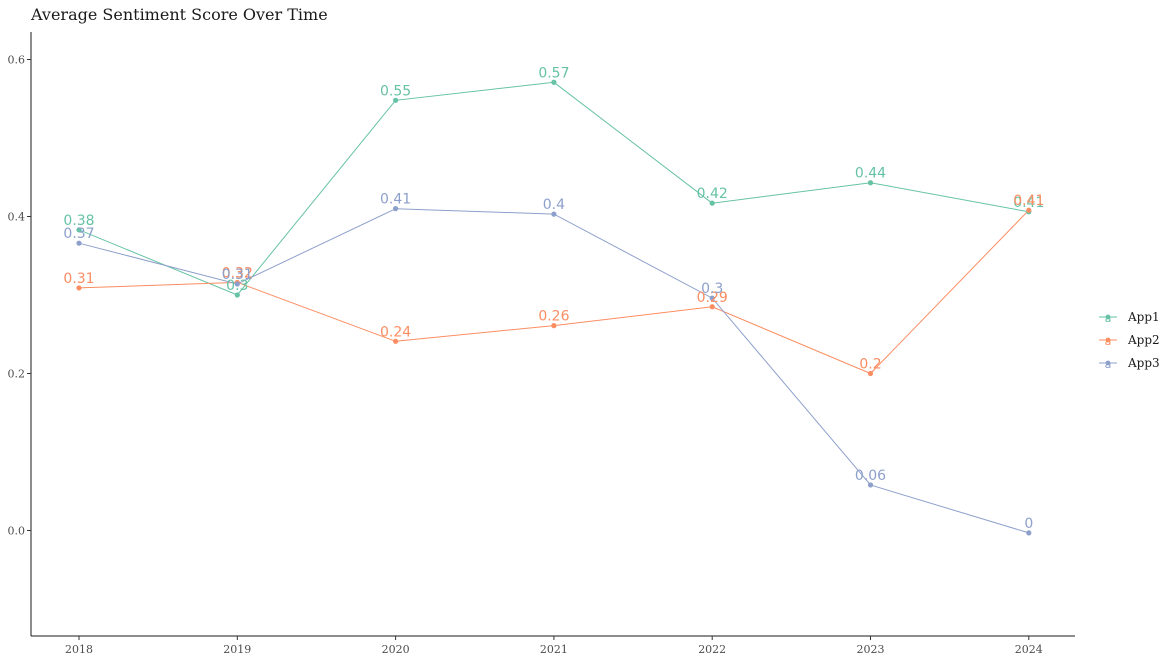  What do you see at coordinates (712, 194) in the screenshot?
I see `data-label: 0.42` at bounding box center [712, 194].